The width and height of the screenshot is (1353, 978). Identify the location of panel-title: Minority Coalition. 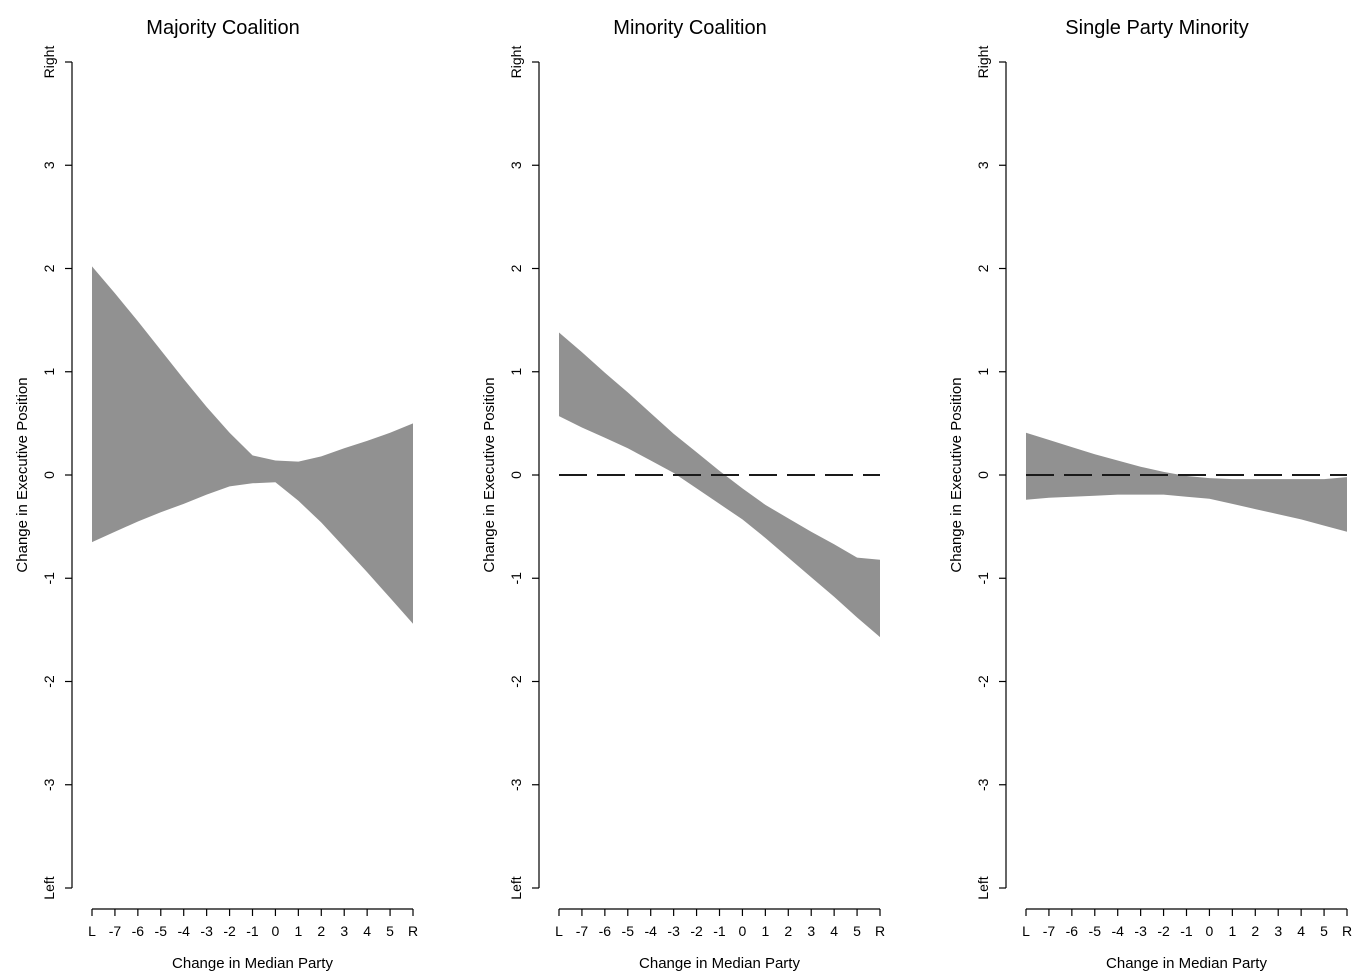
(689, 28).